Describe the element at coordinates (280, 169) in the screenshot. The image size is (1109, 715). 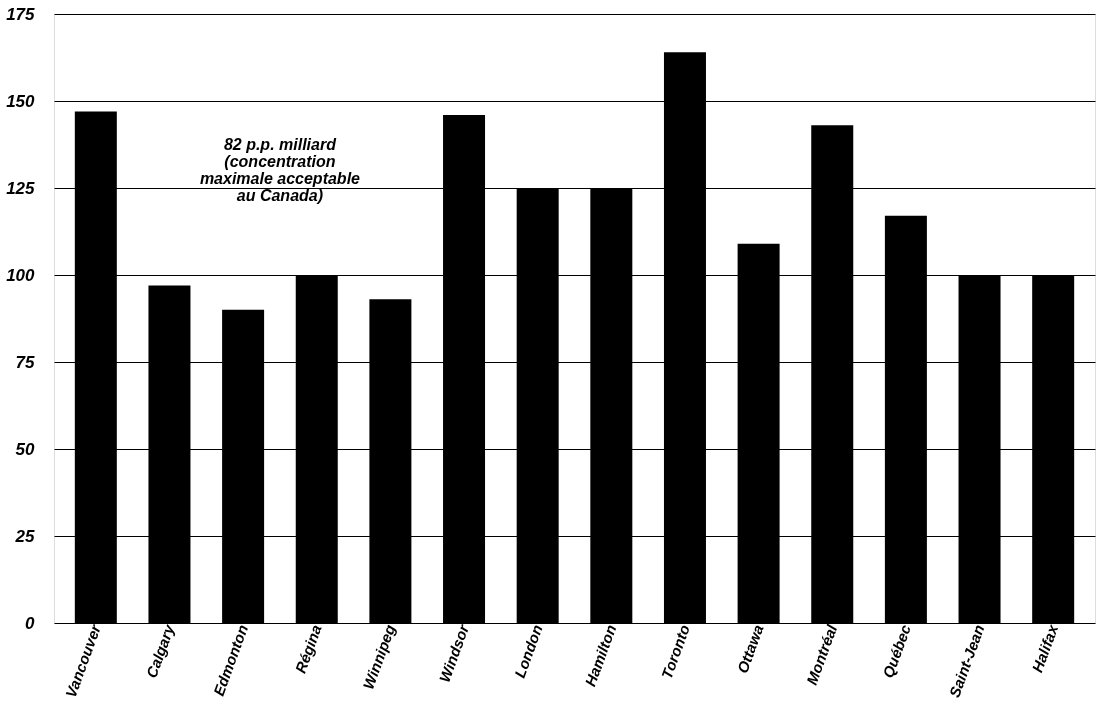
I see `annotation: 82 p.p. milliard (concentration maximale acceptable au Canada)` at that location.